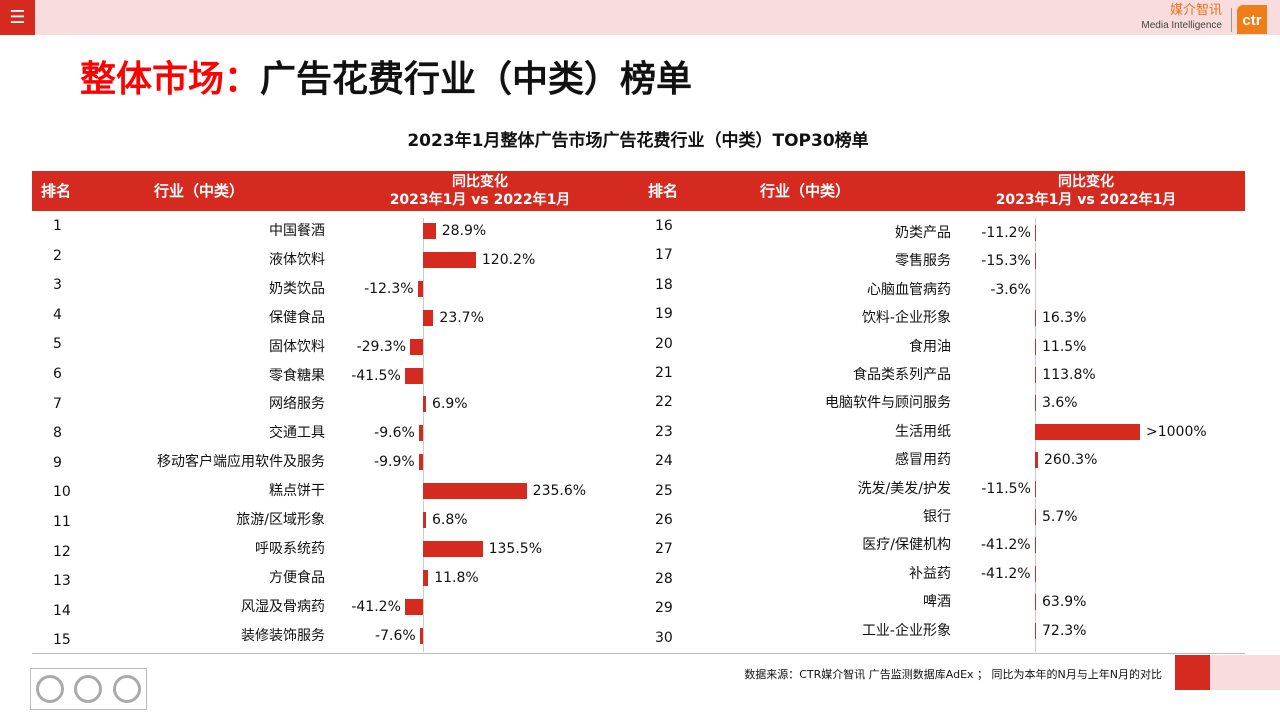 This screenshot has height=720, width=1280. I want to click on industry-name: 固体饮料, so click(297, 346).